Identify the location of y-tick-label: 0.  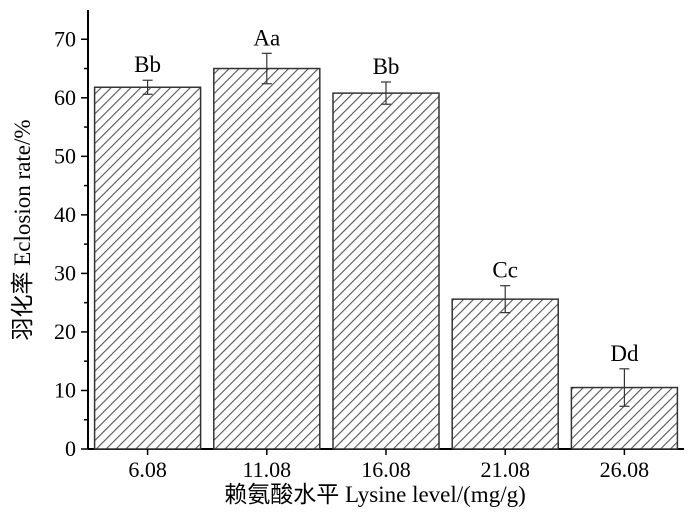
(70, 448).